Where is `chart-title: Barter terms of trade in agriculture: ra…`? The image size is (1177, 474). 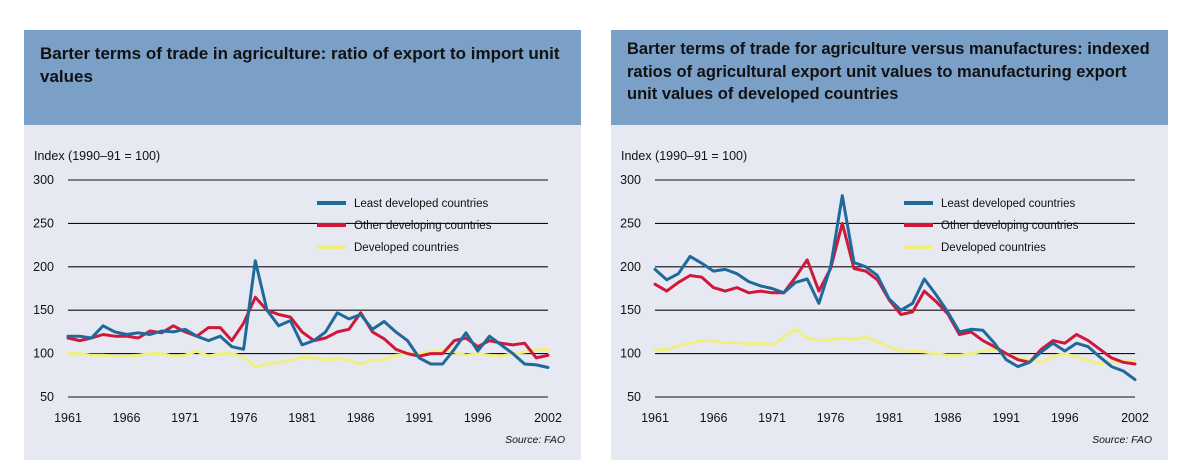 chart-title: Barter terms of trade in agriculture: ra… is located at coordinates (300, 65).